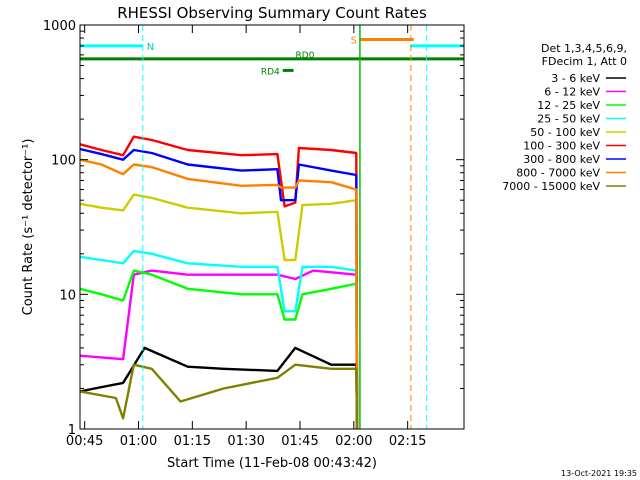 The height and width of the screenshot is (480, 640). What do you see at coordinates (84, 441) in the screenshot?
I see `x-tick-label-0: 00:45` at bounding box center [84, 441].